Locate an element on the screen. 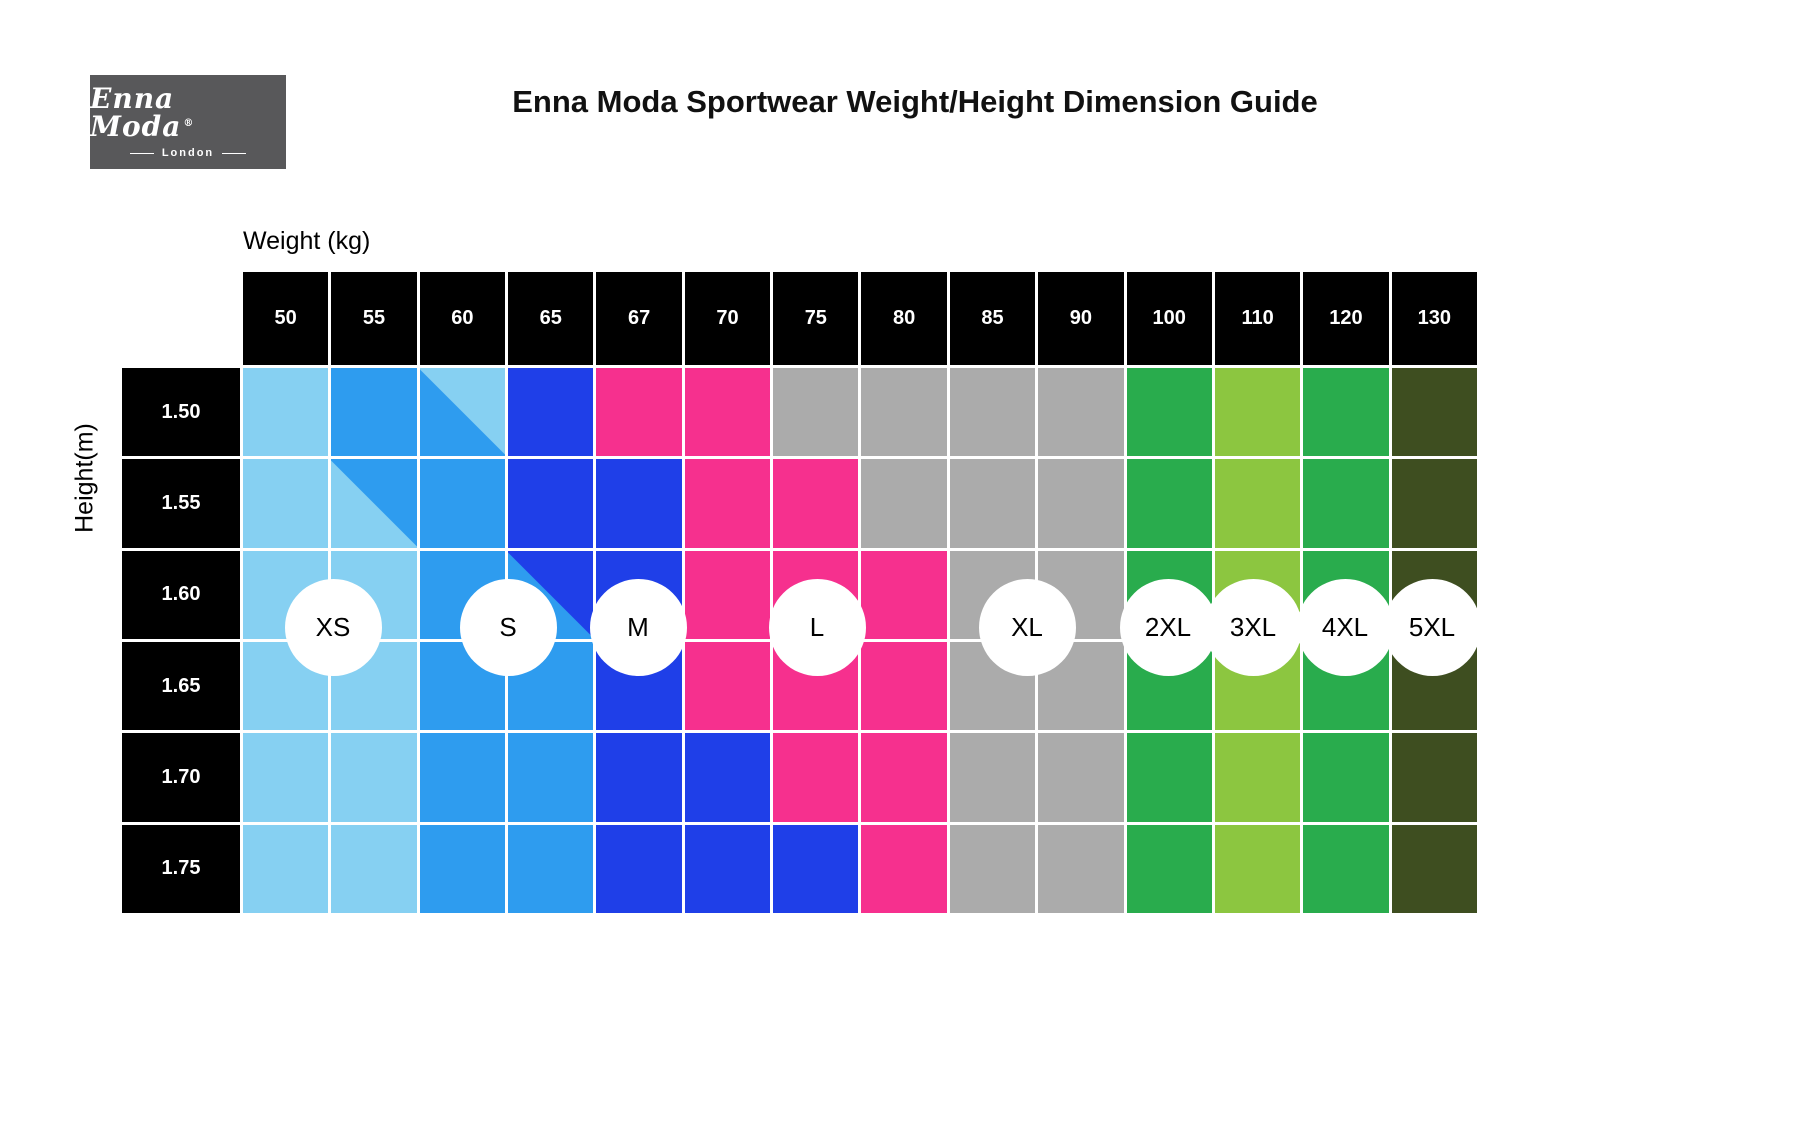 The width and height of the screenshot is (1800, 1132). height-axis-label: Height(m) is located at coordinates (84, 478).